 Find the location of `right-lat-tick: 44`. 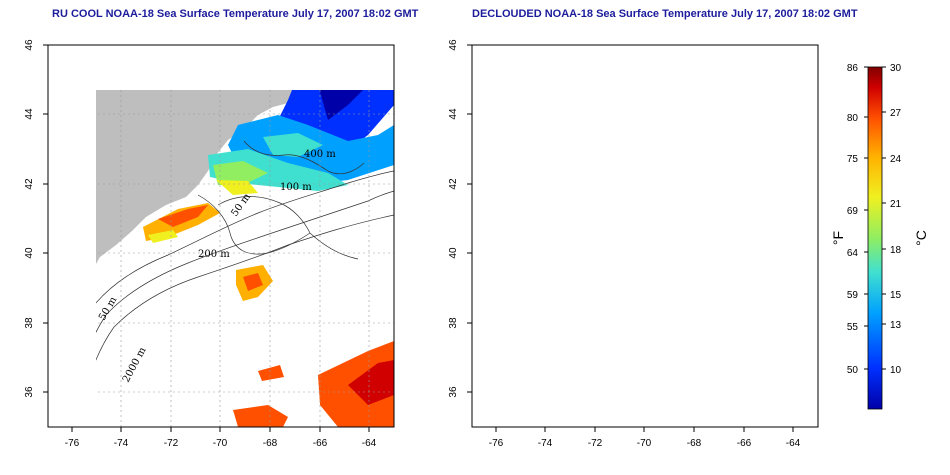

right-lat-tick: 44 is located at coordinates (453, 114).